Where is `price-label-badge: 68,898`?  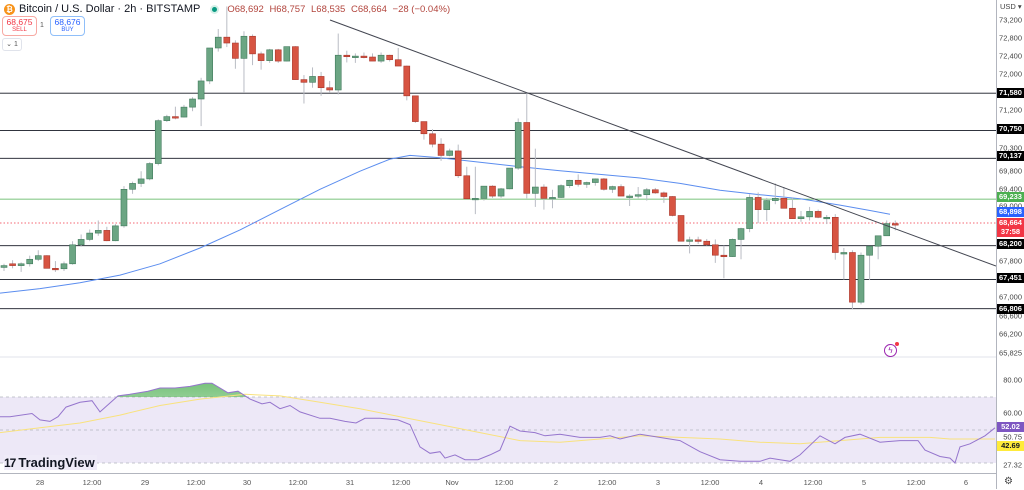
price-label-badge: 68,898 is located at coordinates (1010, 212).